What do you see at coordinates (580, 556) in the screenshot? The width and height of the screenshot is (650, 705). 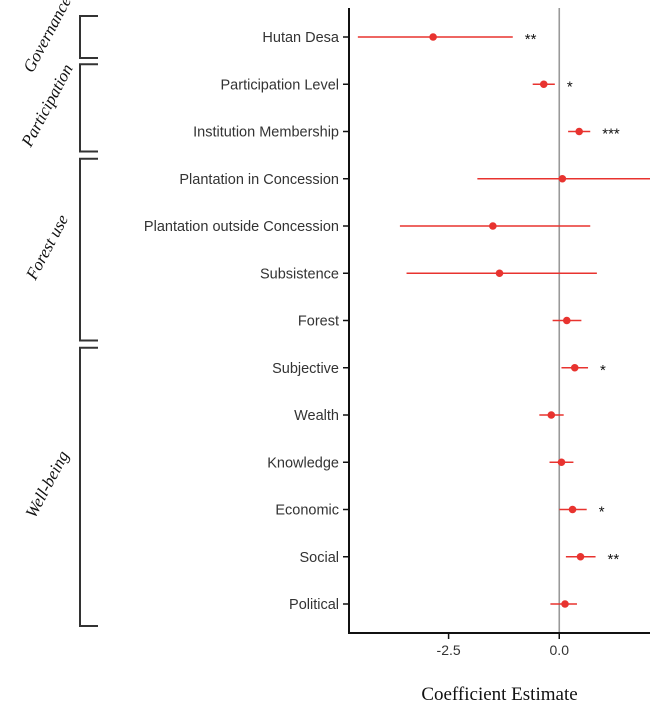 I see `estimate-point-social` at bounding box center [580, 556].